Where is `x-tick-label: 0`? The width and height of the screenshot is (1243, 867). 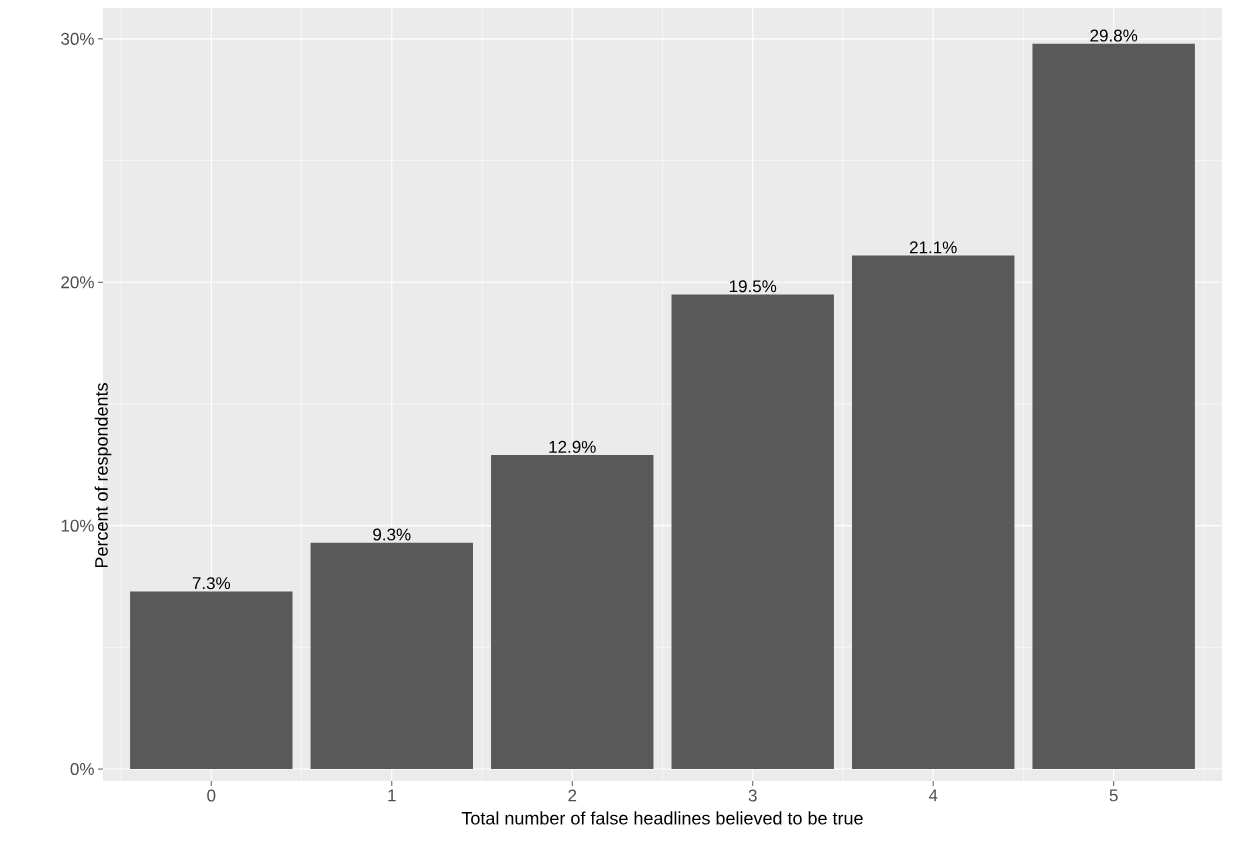
x-tick-label: 0 is located at coordinates (211, 795).